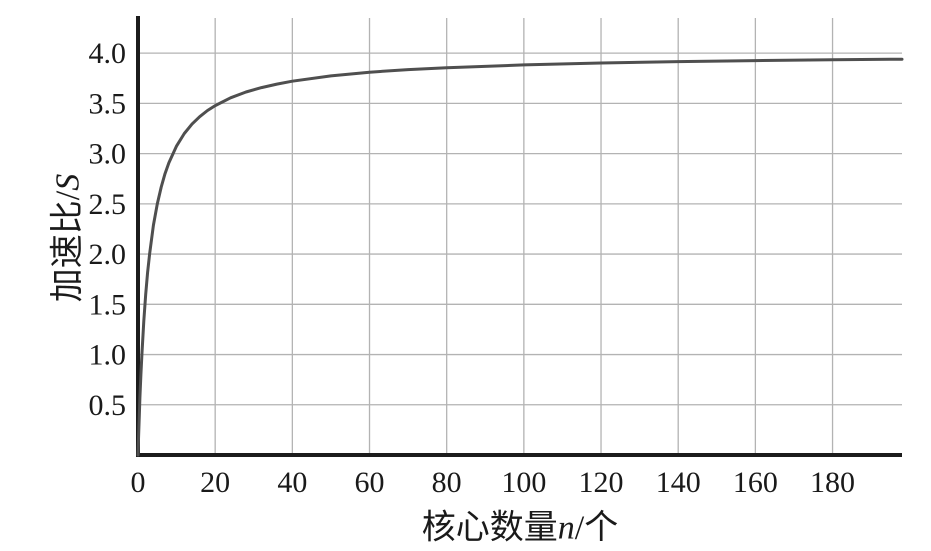  What do you see at coordinates (108, 204) in the screenshot?
I see `y-tick-label: 2.5` at bounding box center [108, 204].